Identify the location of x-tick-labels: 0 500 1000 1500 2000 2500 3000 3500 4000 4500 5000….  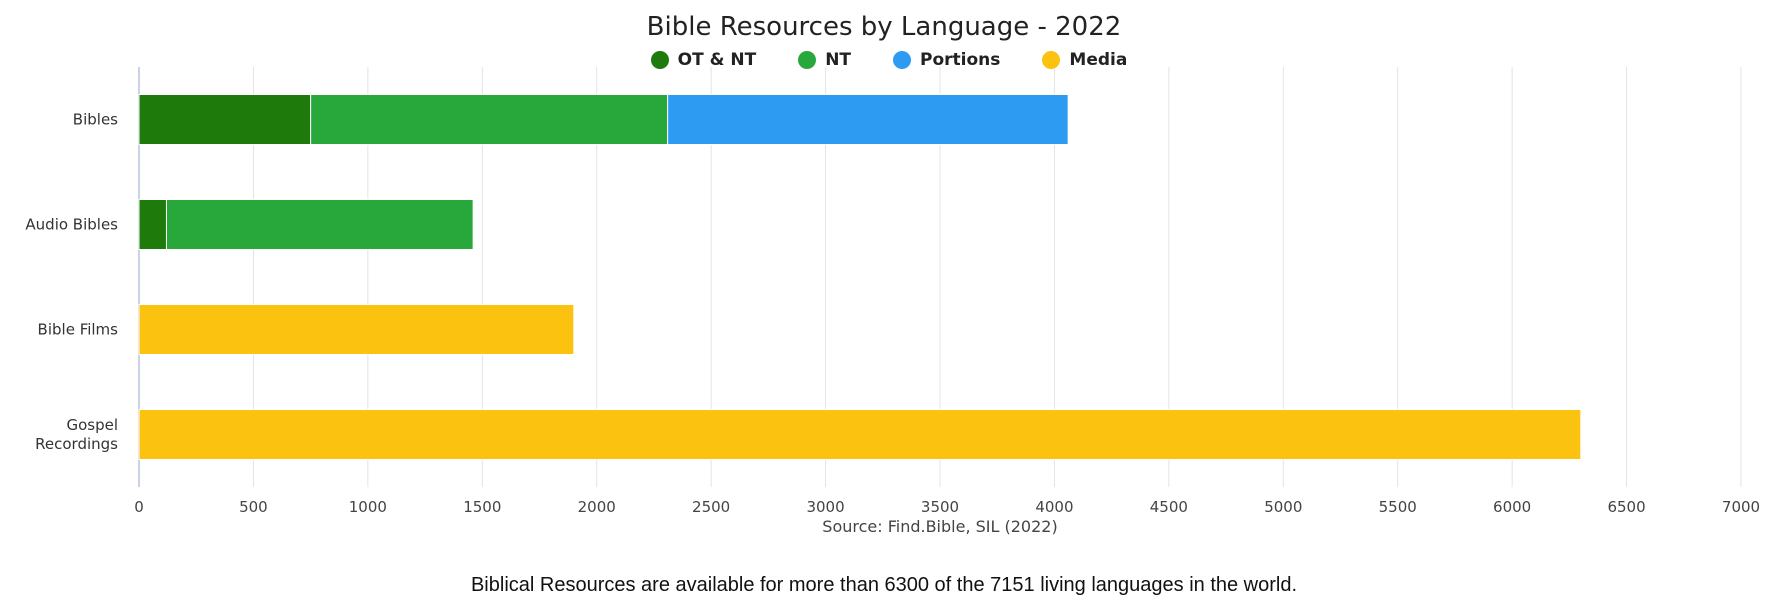
(947, 507).